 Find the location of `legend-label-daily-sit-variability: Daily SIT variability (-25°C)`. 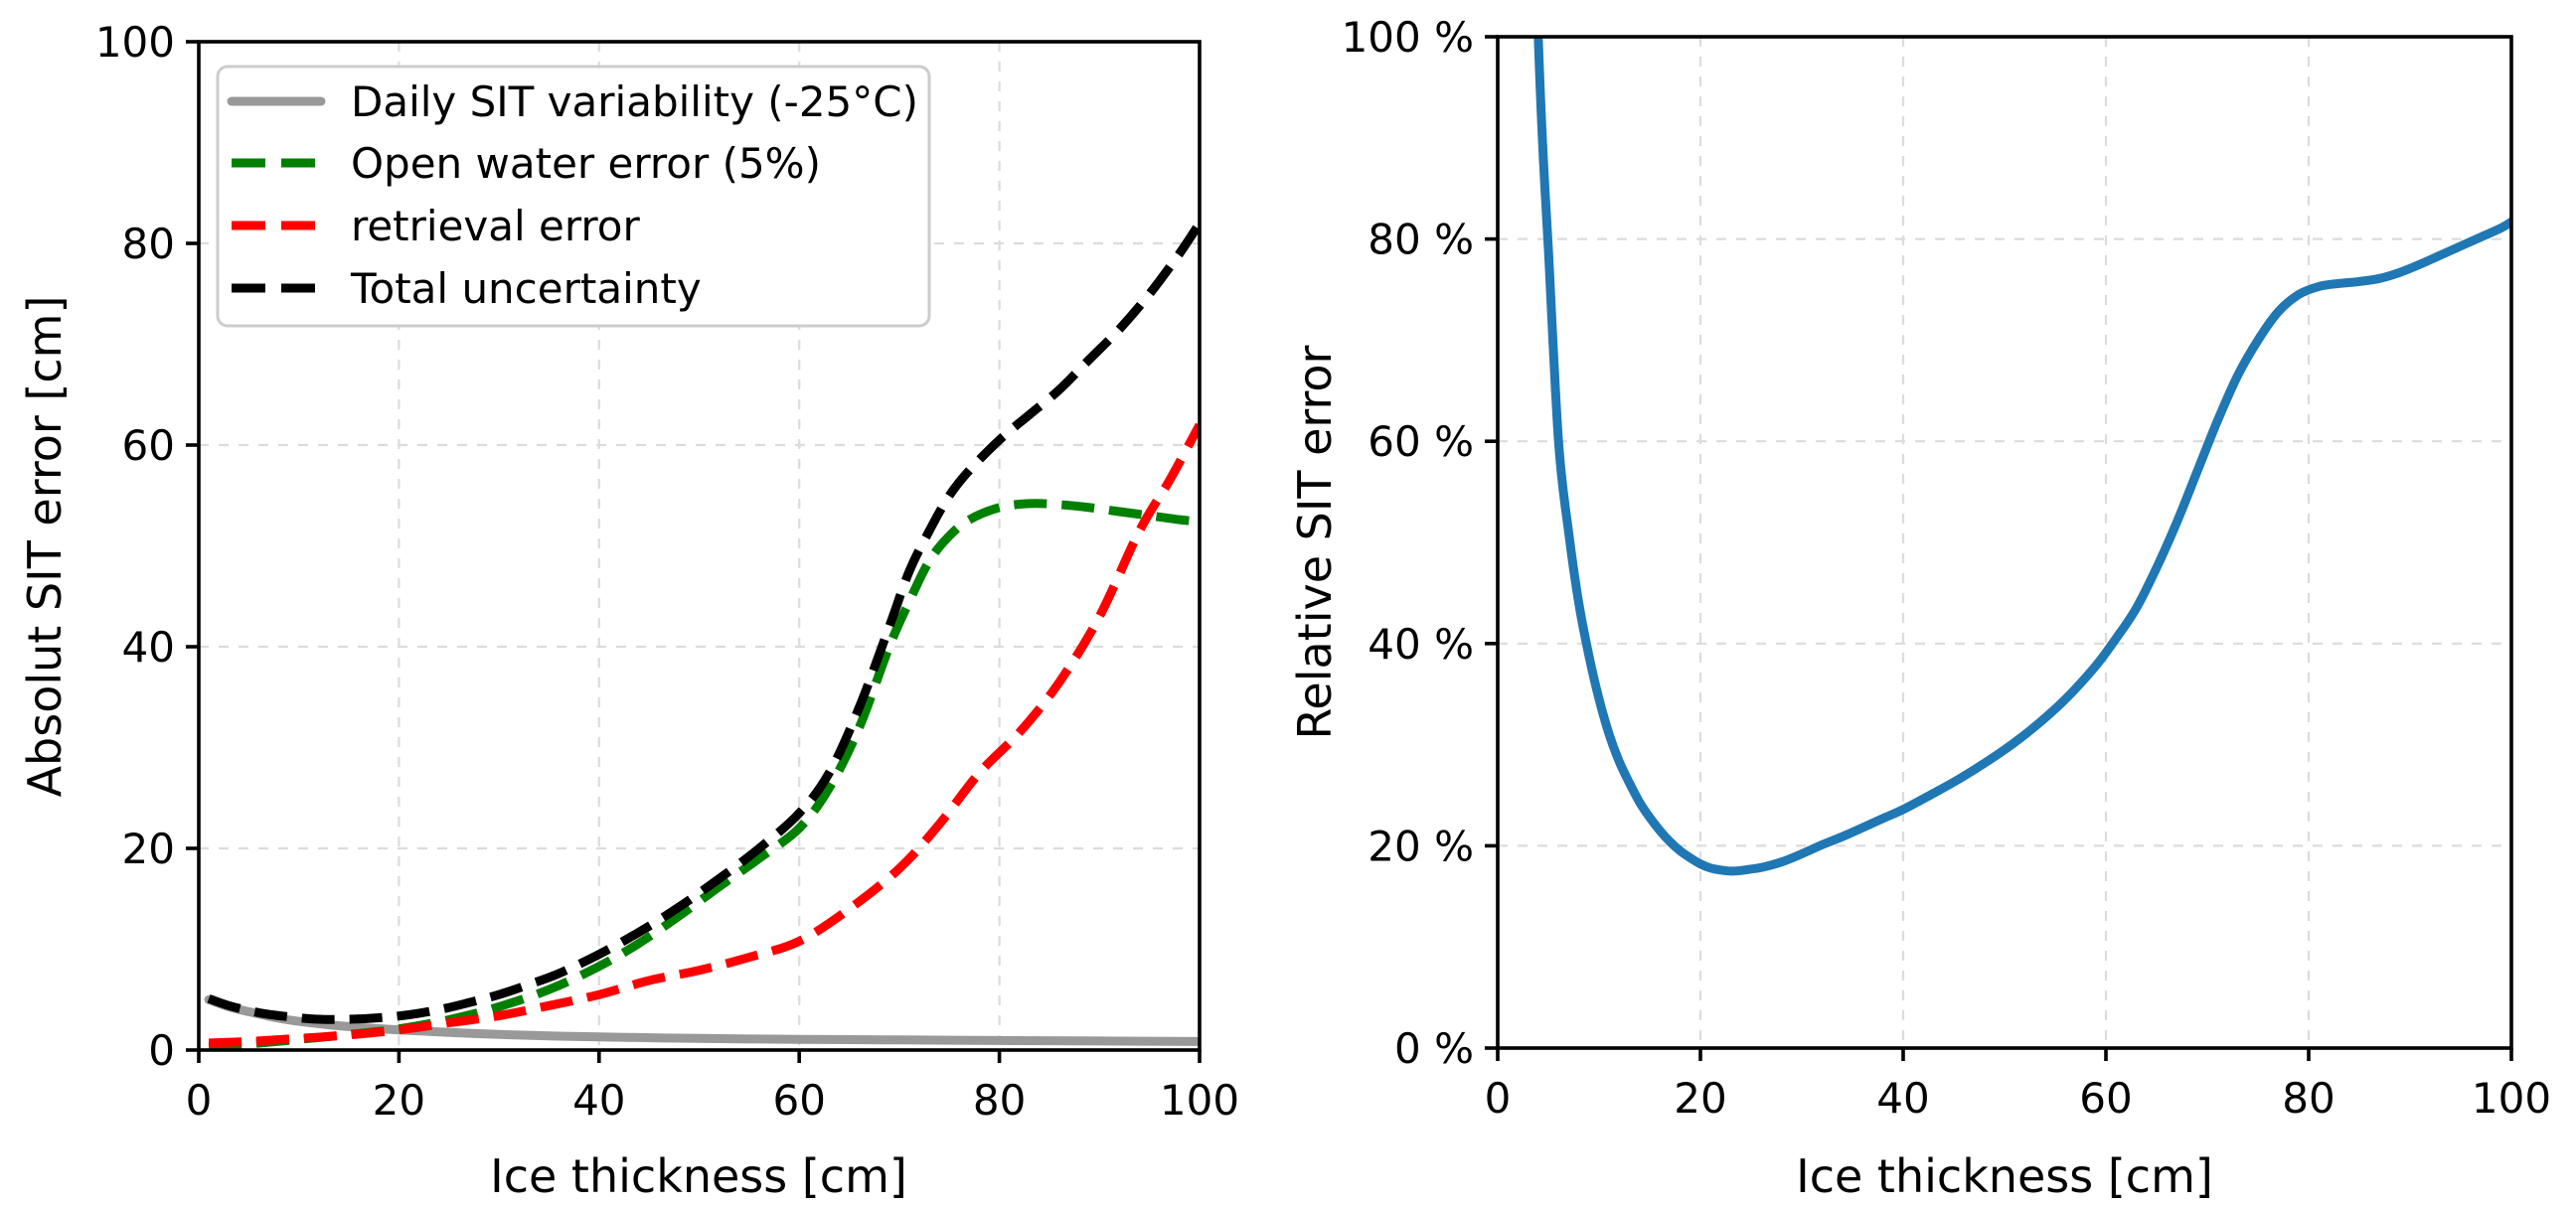

legend-label-daily-sit-variability: Daily SIT variability (-25°C) is located at coordinates (634, 101).